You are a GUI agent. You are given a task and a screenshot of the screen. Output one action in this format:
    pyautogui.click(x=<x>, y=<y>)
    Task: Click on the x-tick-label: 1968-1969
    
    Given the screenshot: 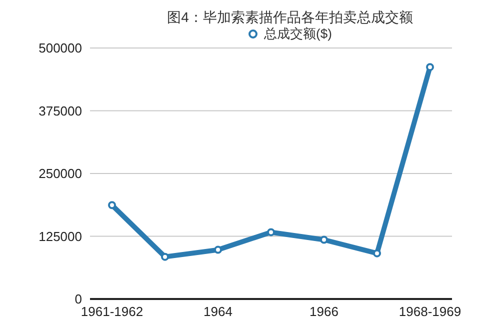 What is the action you would take?
    pyautogui.click(x=430, y=312)
    